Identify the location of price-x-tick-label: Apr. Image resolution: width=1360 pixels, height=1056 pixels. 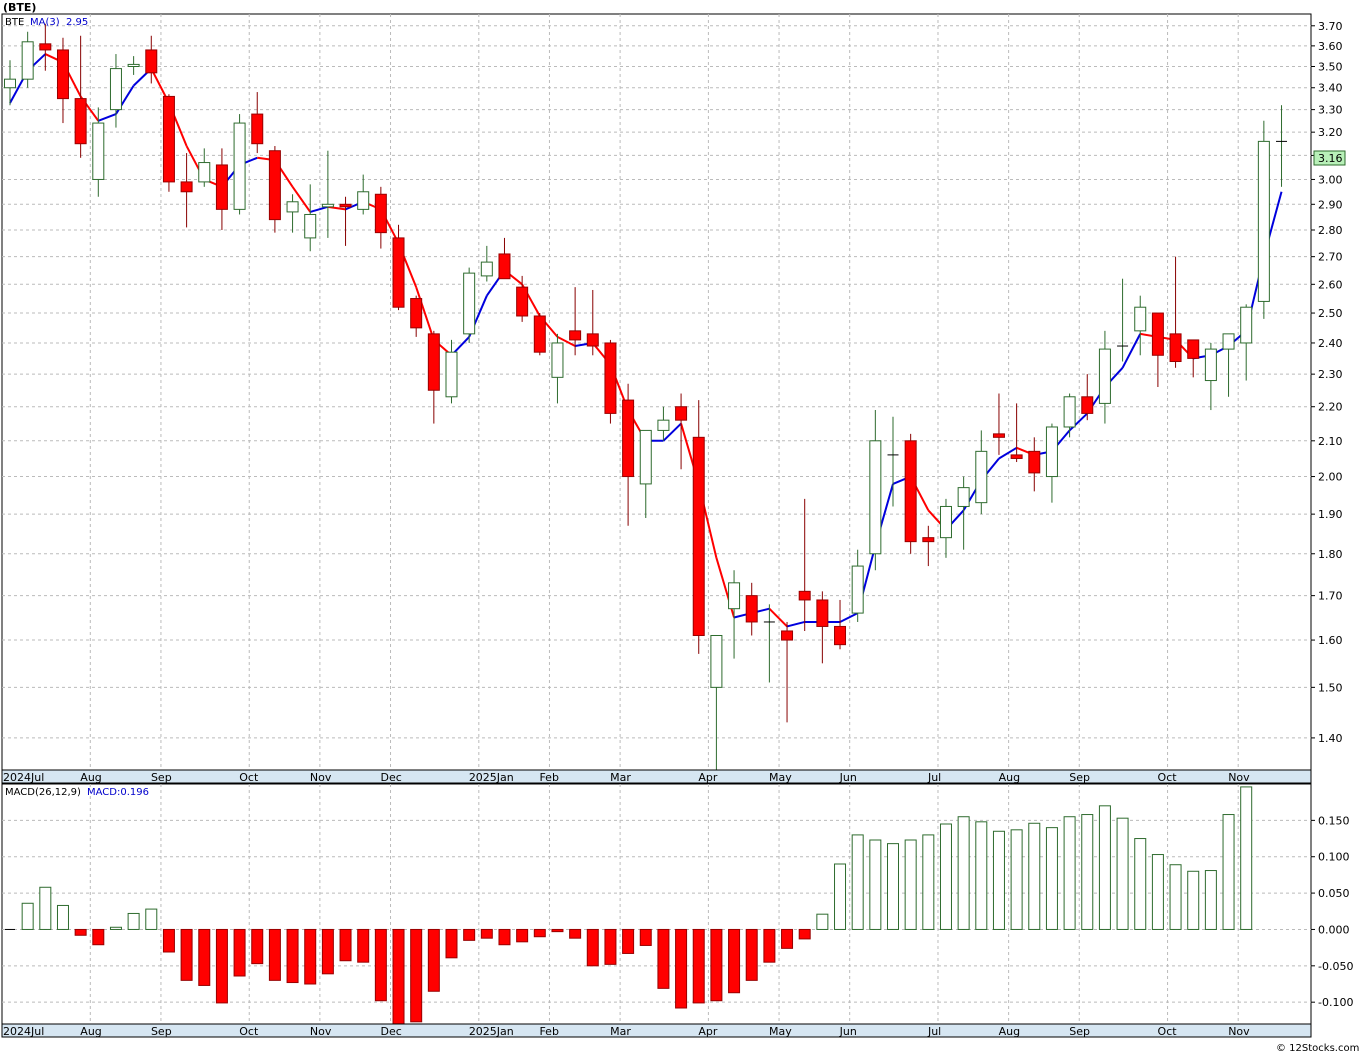
(708, 777).